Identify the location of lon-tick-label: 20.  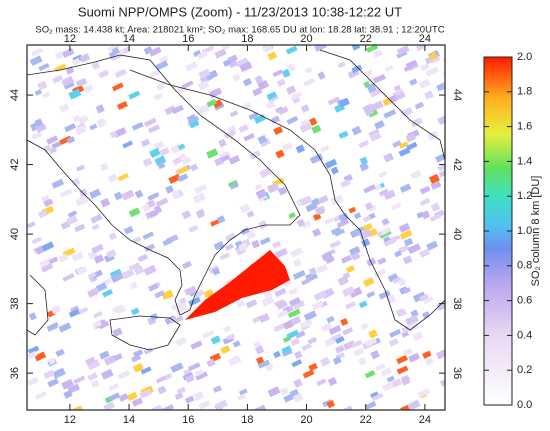
(306, 420).